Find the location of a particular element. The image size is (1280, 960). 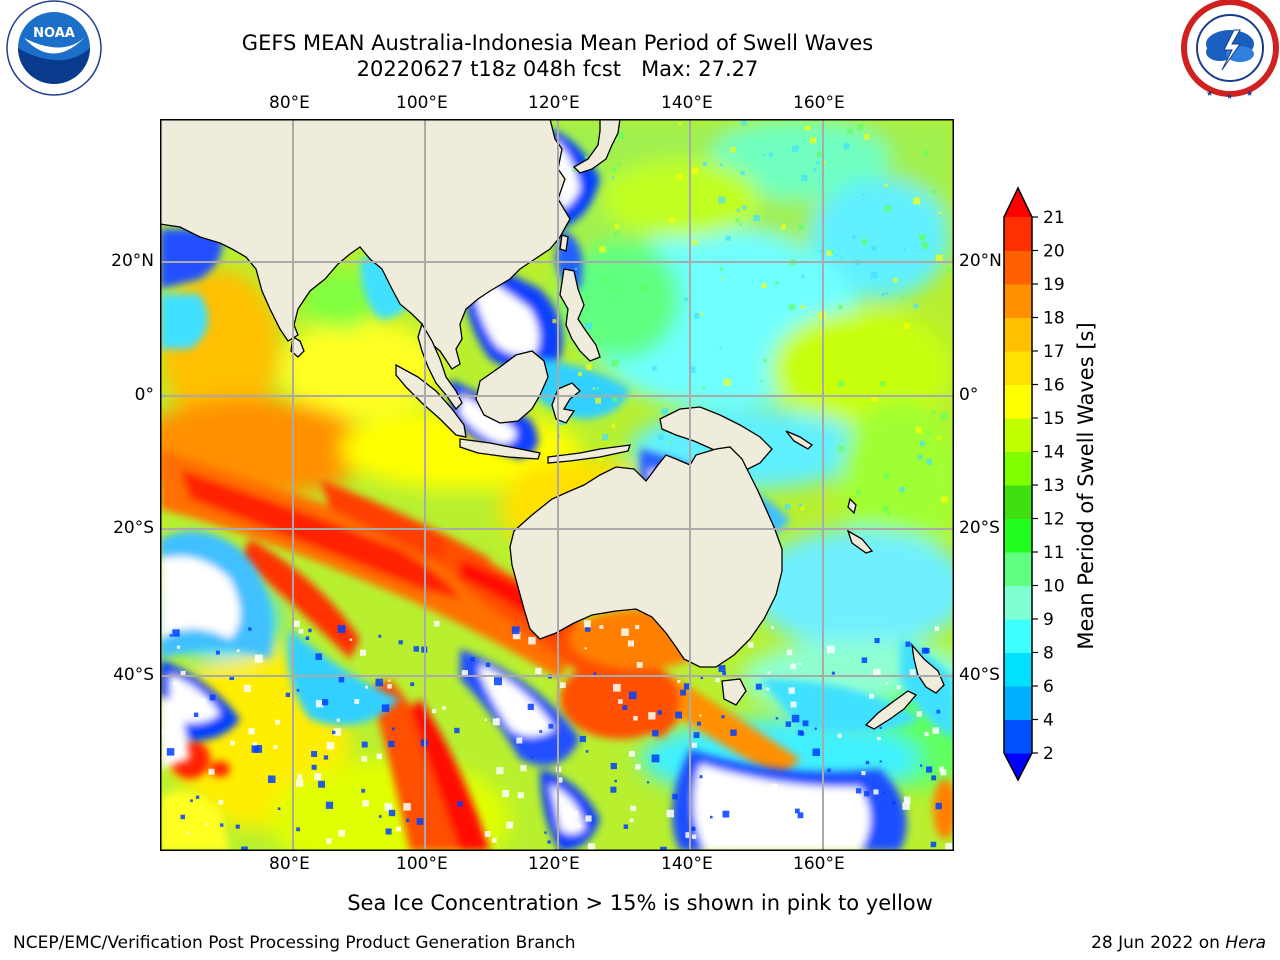

colorbar-tick-label: 19 is located at coordinates (1054, 285).